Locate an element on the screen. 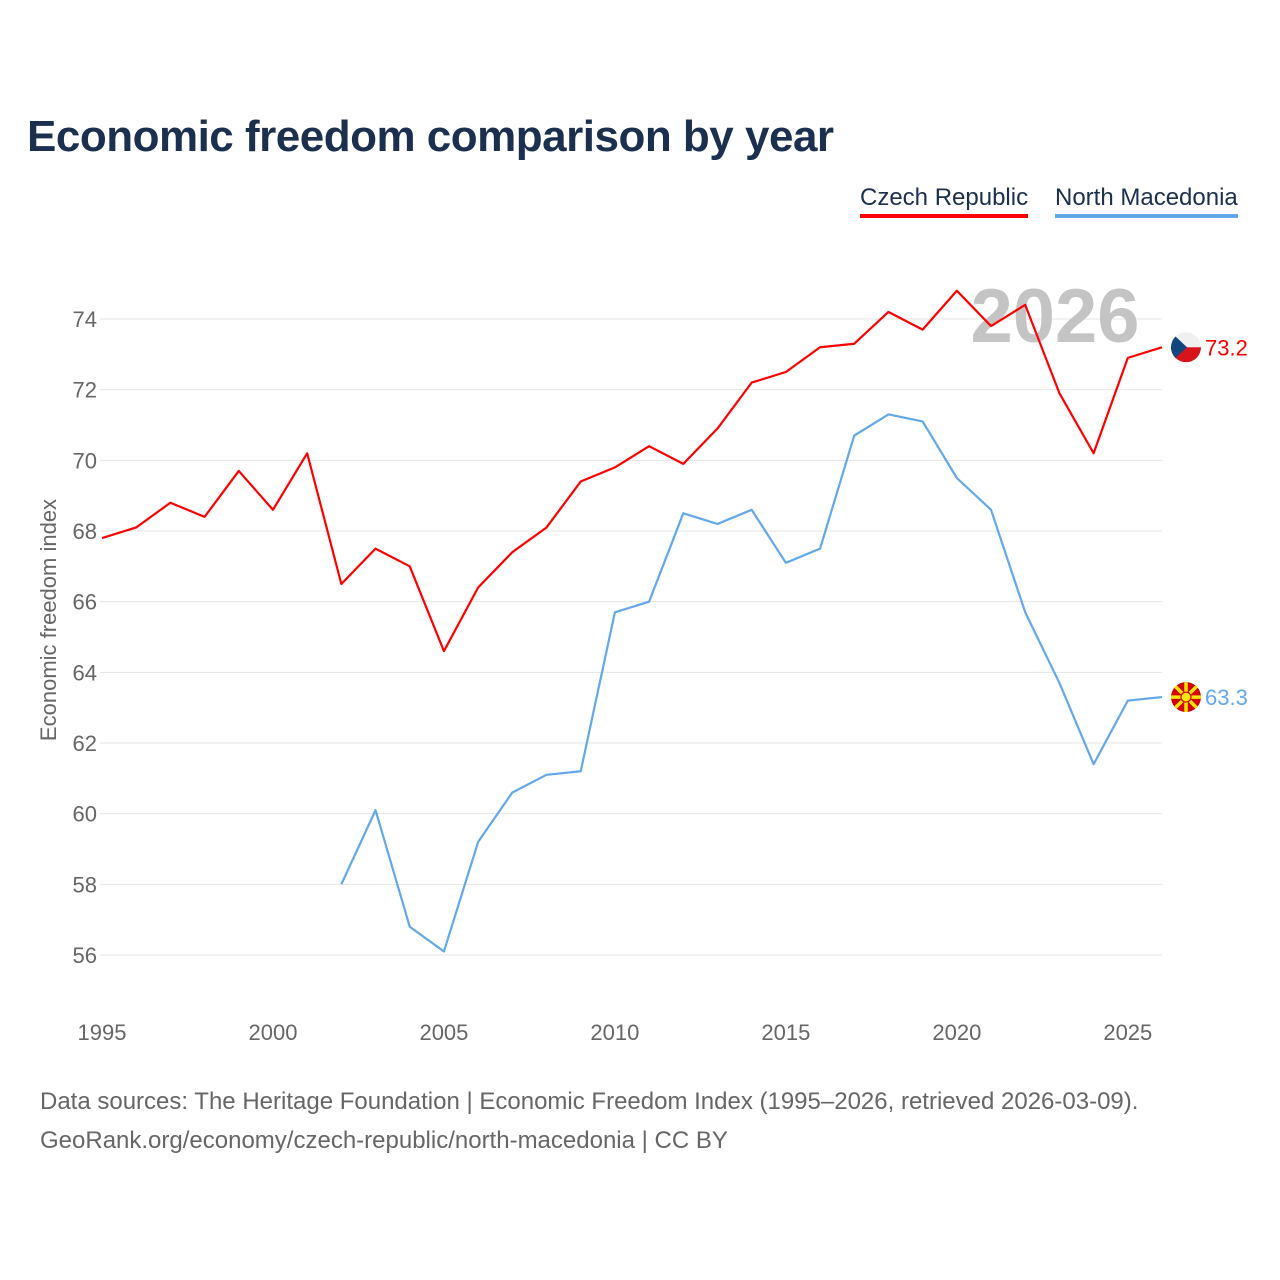  current-year-watermark: 2026 is located at coordinates (1054, 316).